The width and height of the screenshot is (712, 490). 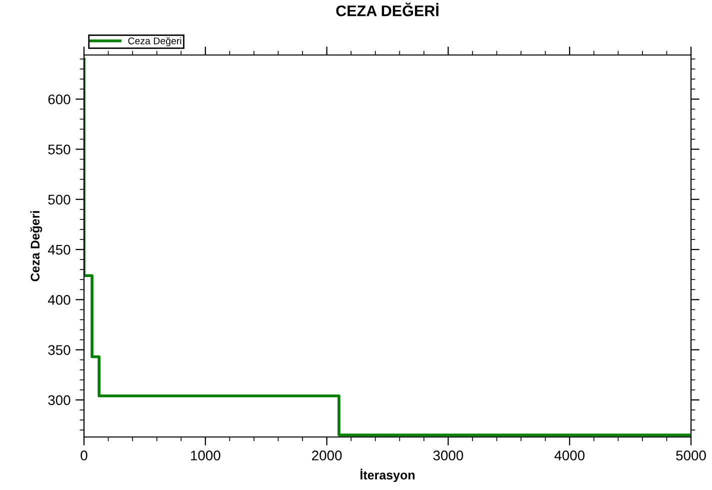 I want to click on y-tick-label: 600, so click(x=59, y=99).